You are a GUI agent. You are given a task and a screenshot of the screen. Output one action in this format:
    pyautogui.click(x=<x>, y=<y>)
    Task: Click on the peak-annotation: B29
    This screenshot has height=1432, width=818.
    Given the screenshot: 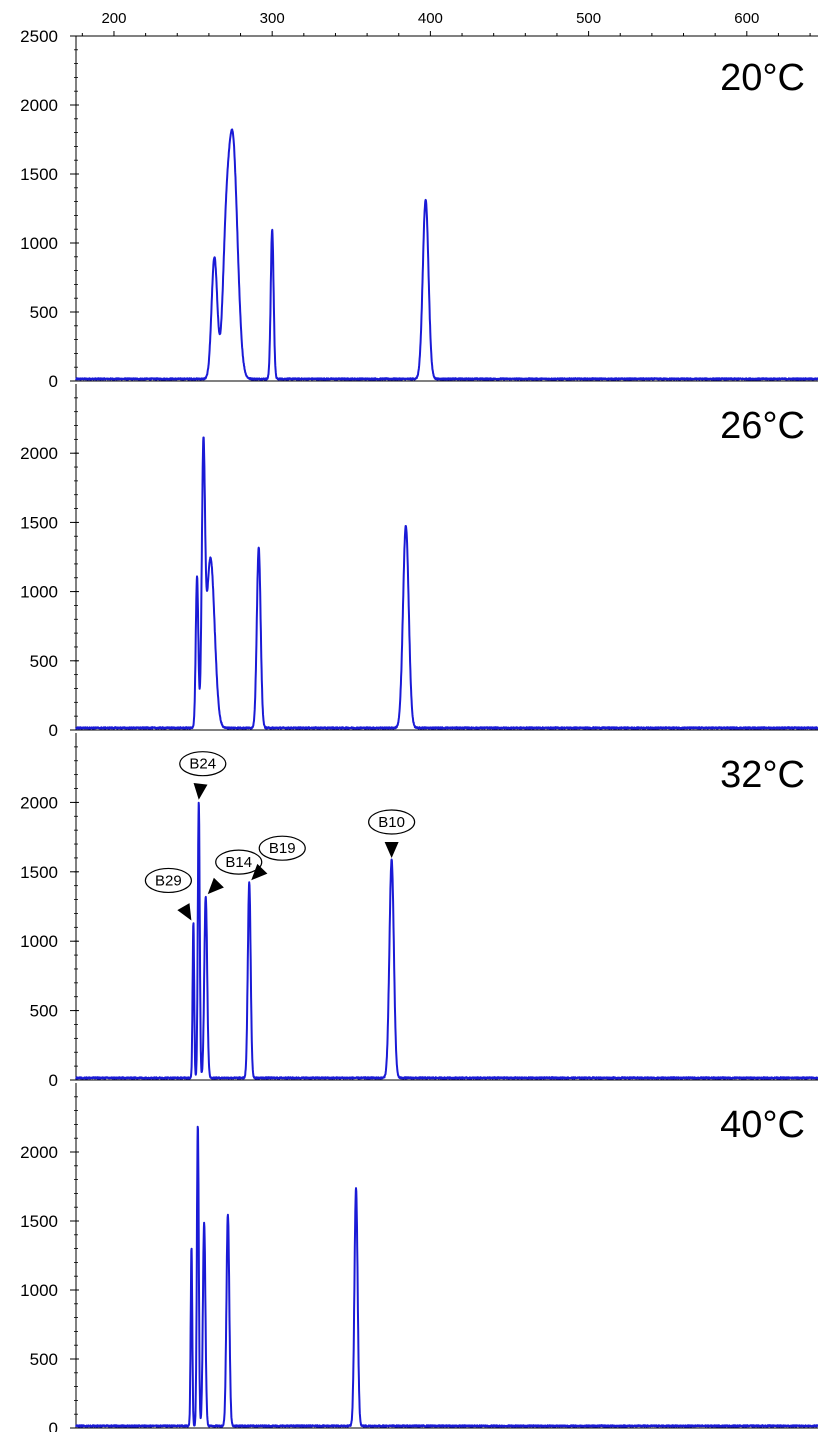 What is the action you would take?
    pyautogui.click(x=168, y=894)
    